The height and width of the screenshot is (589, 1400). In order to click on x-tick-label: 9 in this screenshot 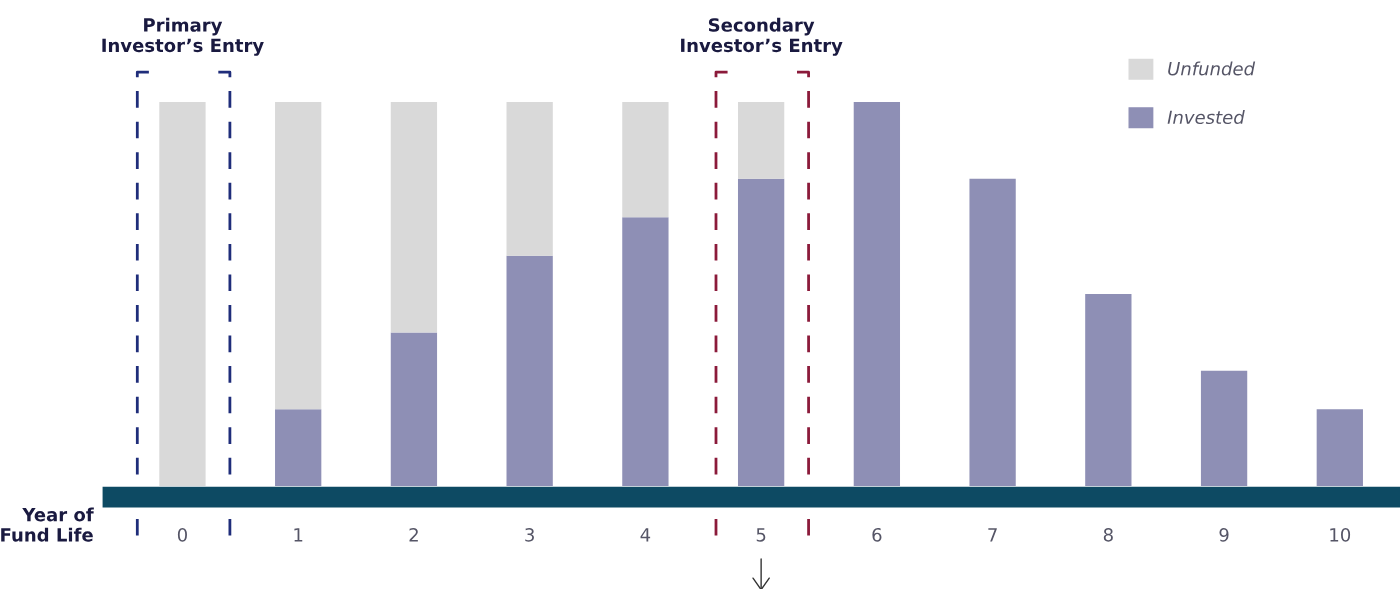, I will do `click(1224, 534)`.